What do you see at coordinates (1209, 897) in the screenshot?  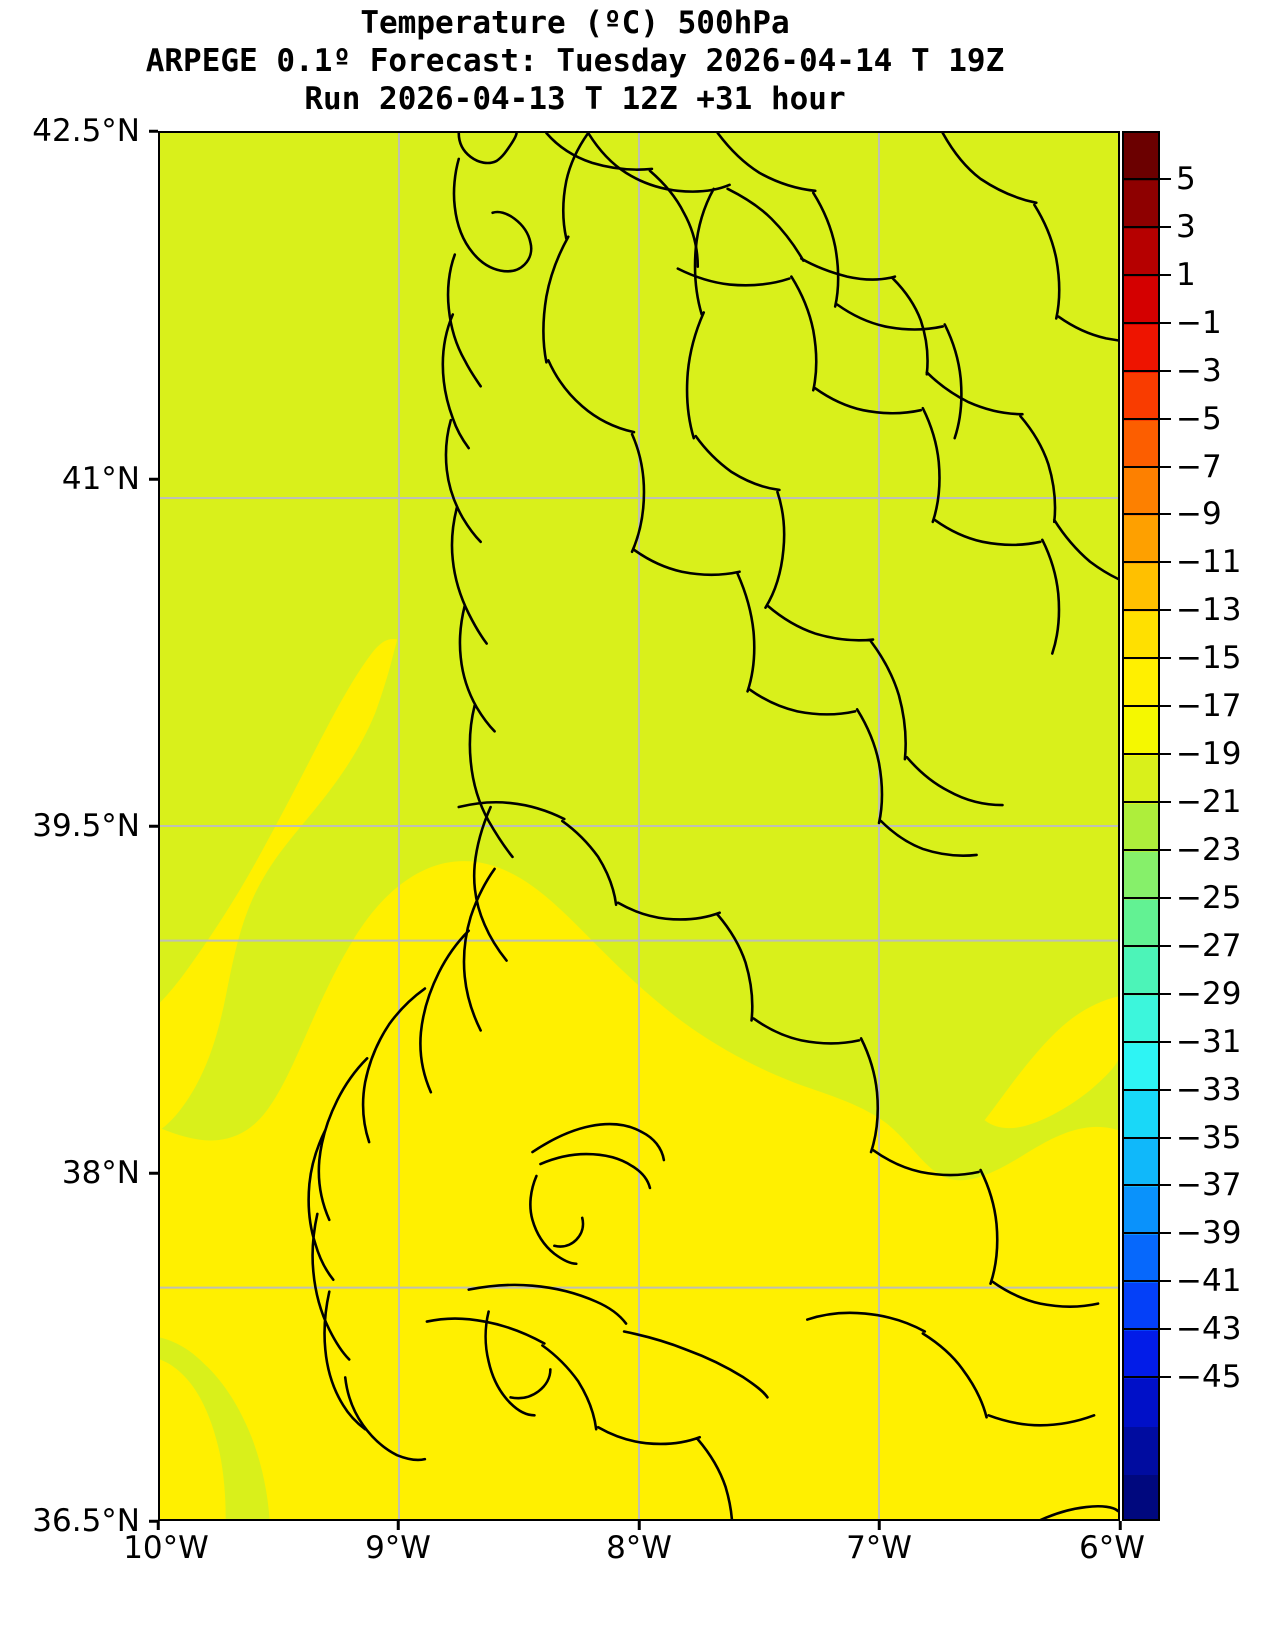 I see `colorbar-label-15: −25` at bounding box center [1209, 897].